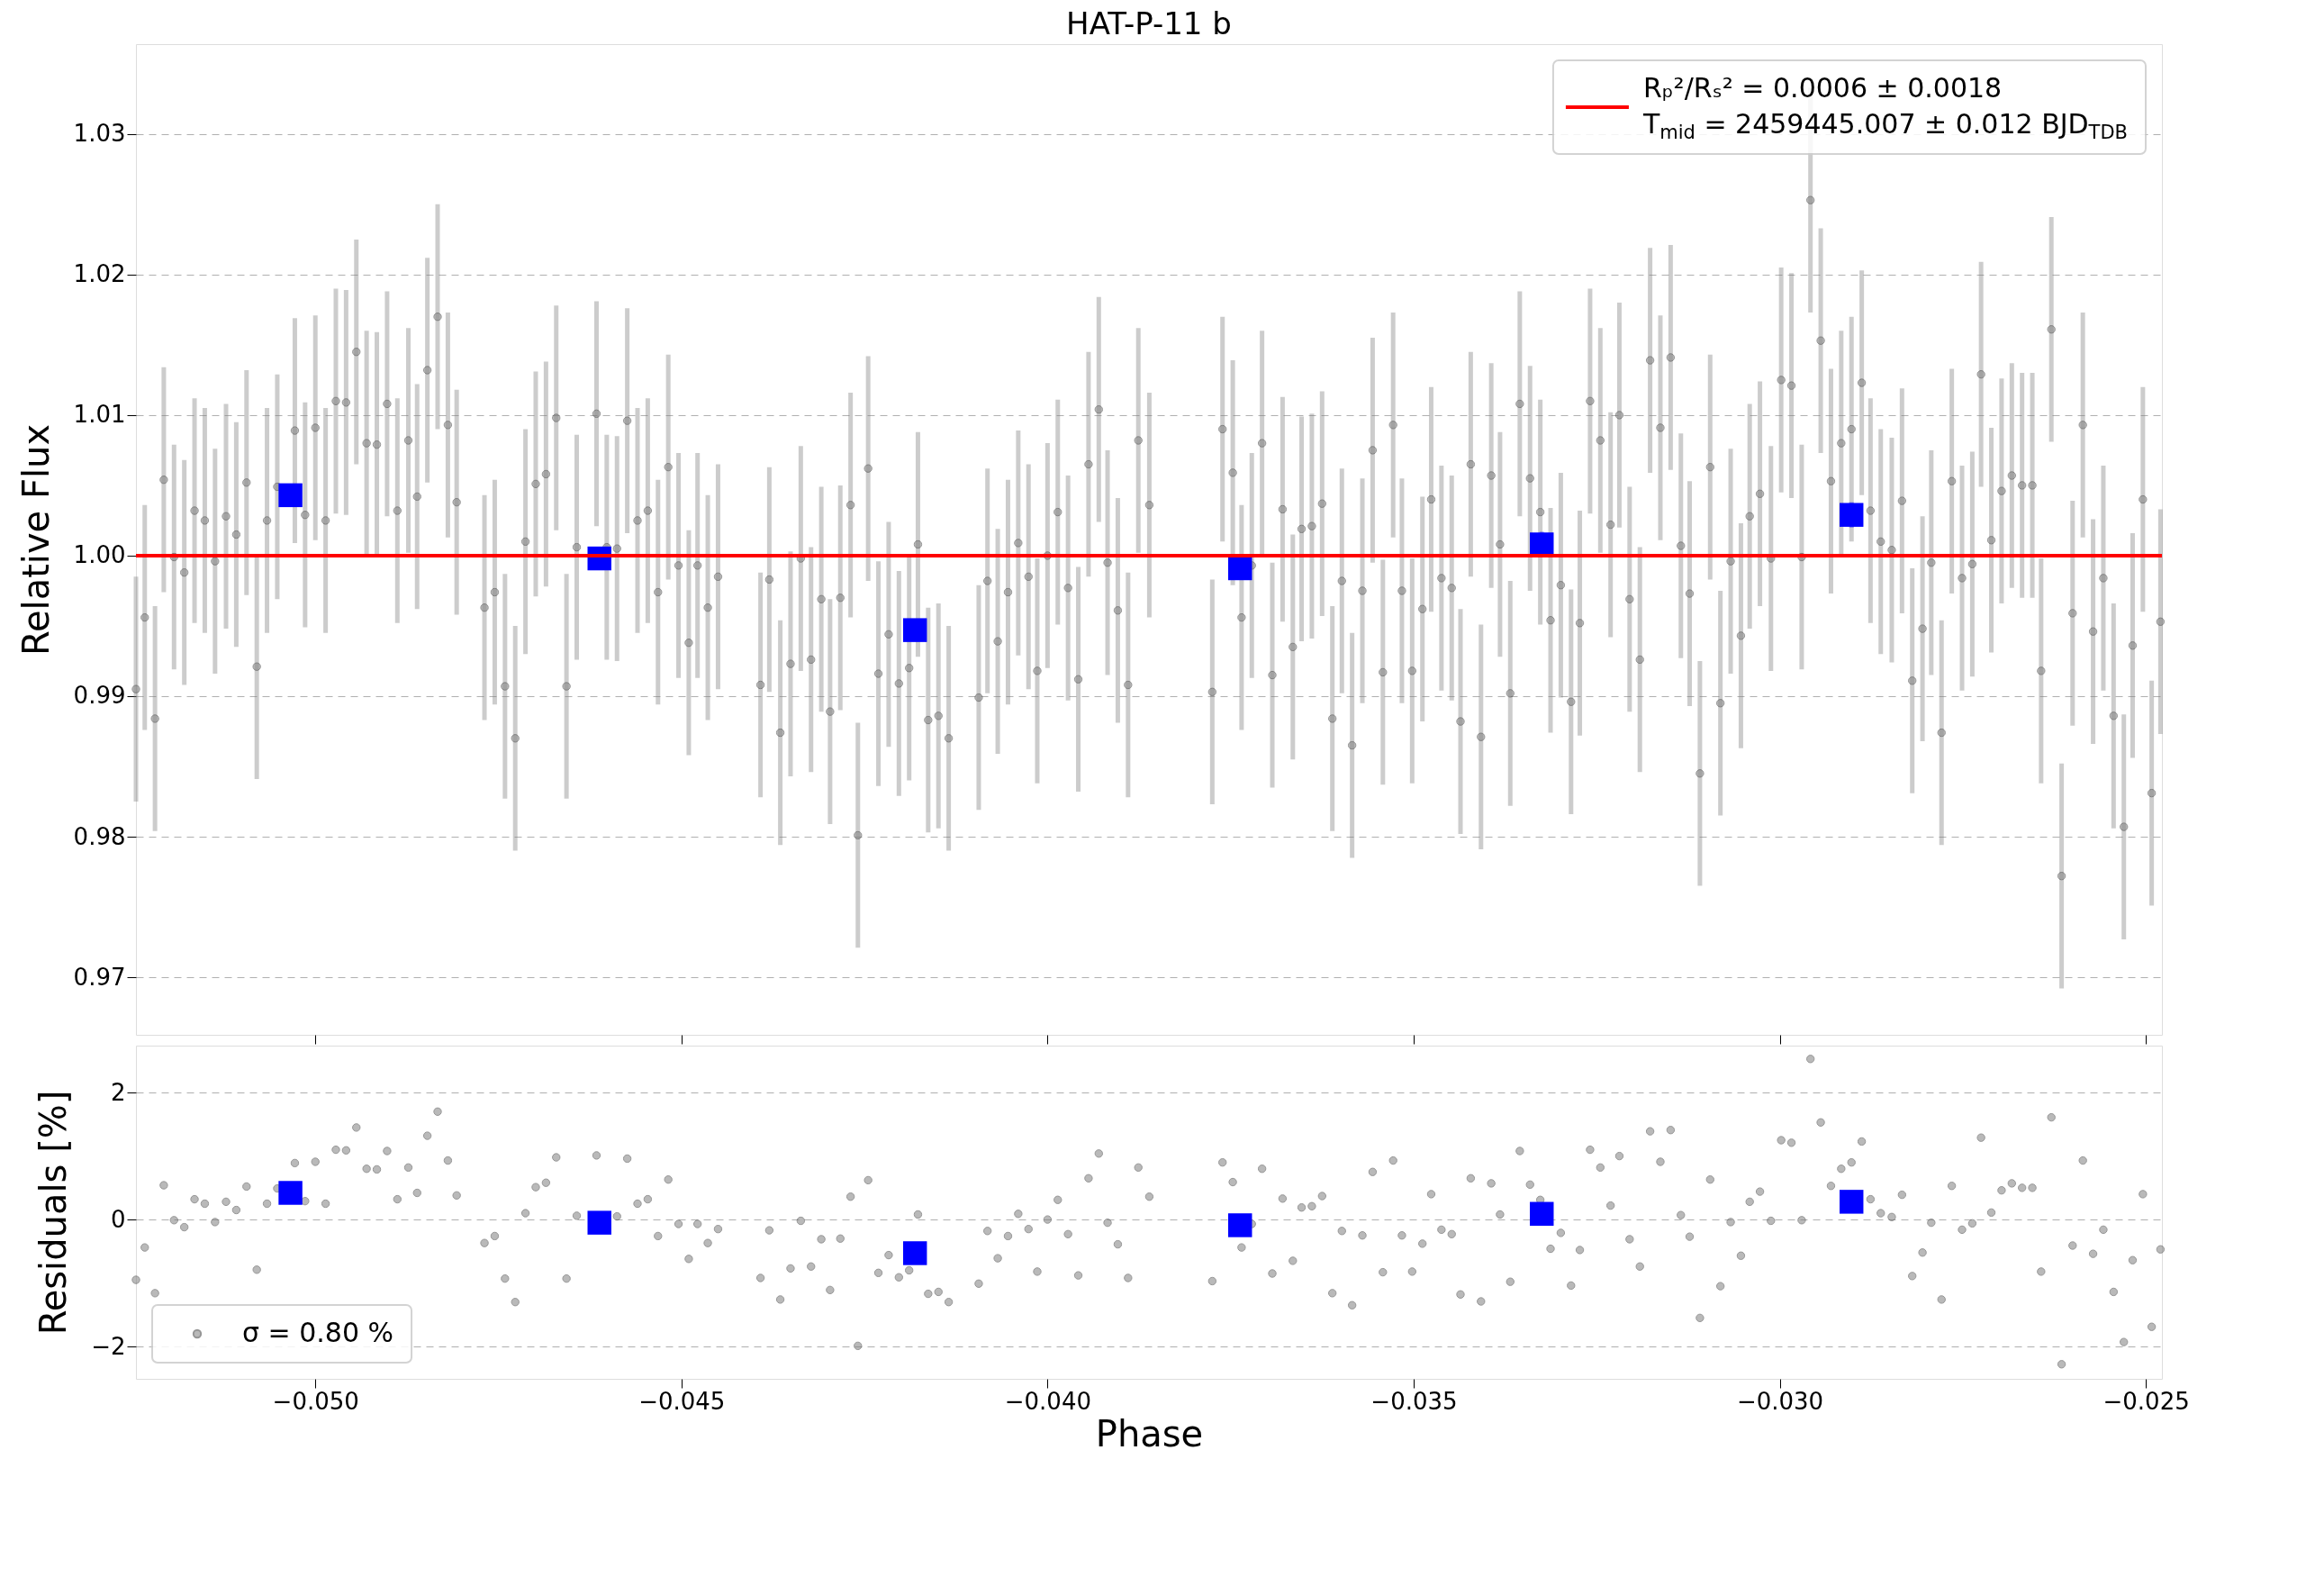 The height and width of the screenshot is (1586, 2324). I want to click on x-tick-label: −0.030, so click(1780, 1401).